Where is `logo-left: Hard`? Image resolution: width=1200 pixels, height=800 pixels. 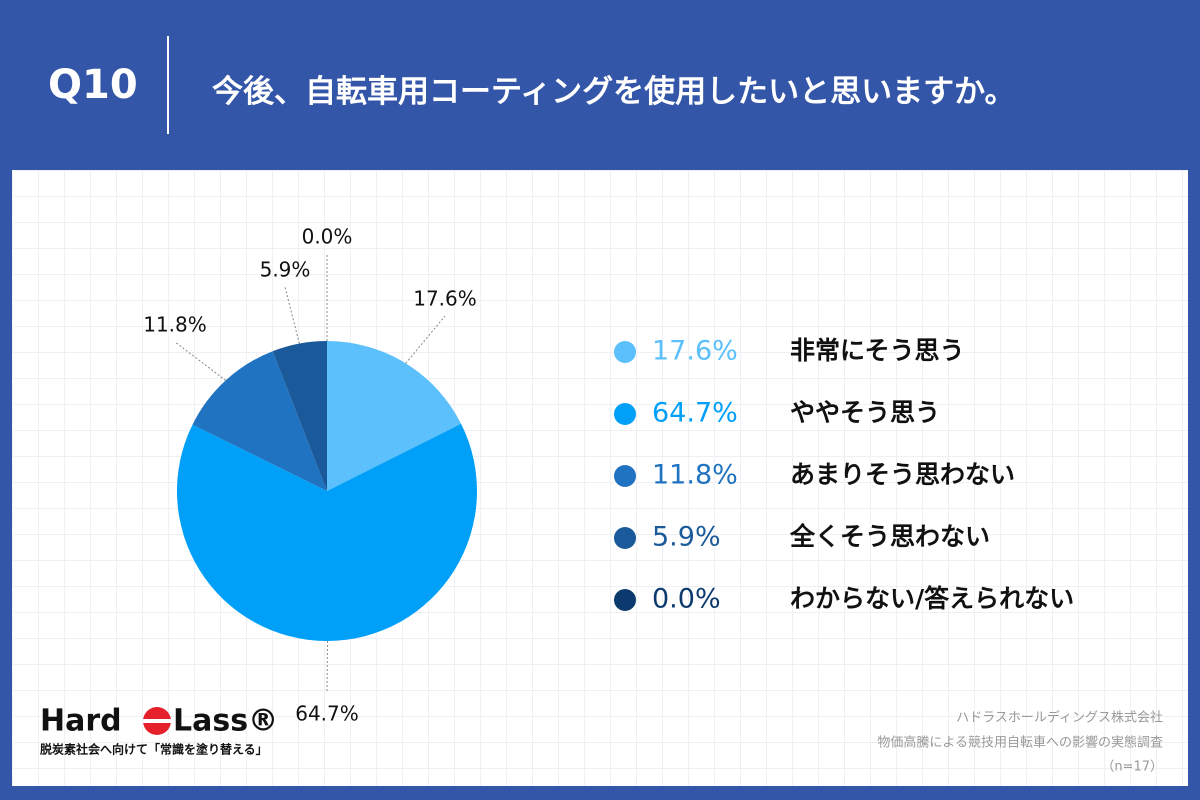 logo-left: Hard is located at coordinates (81, 721).